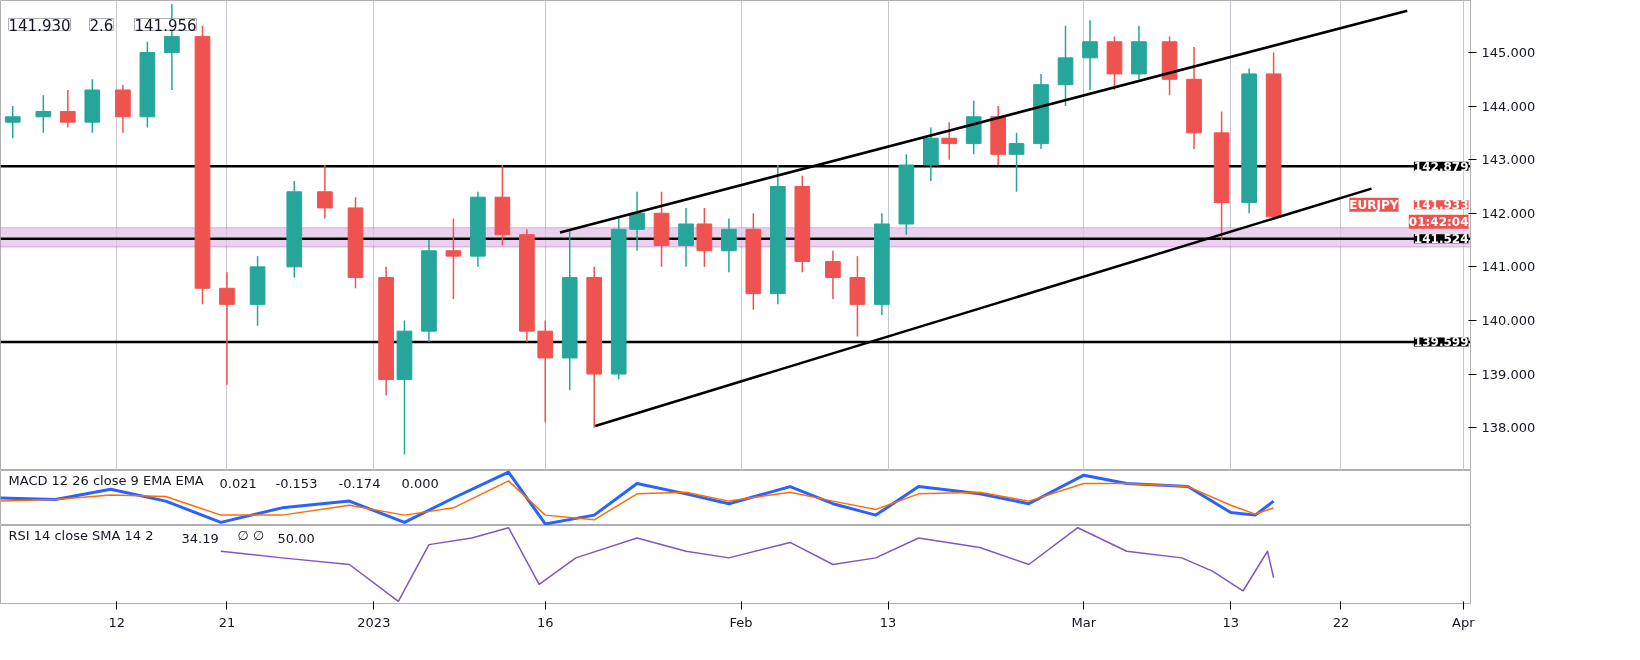 The image size is (1640, 660). Describe the element at coordinates (101, 25) in the screenshot. I see `annotation: 2.6` at that location.